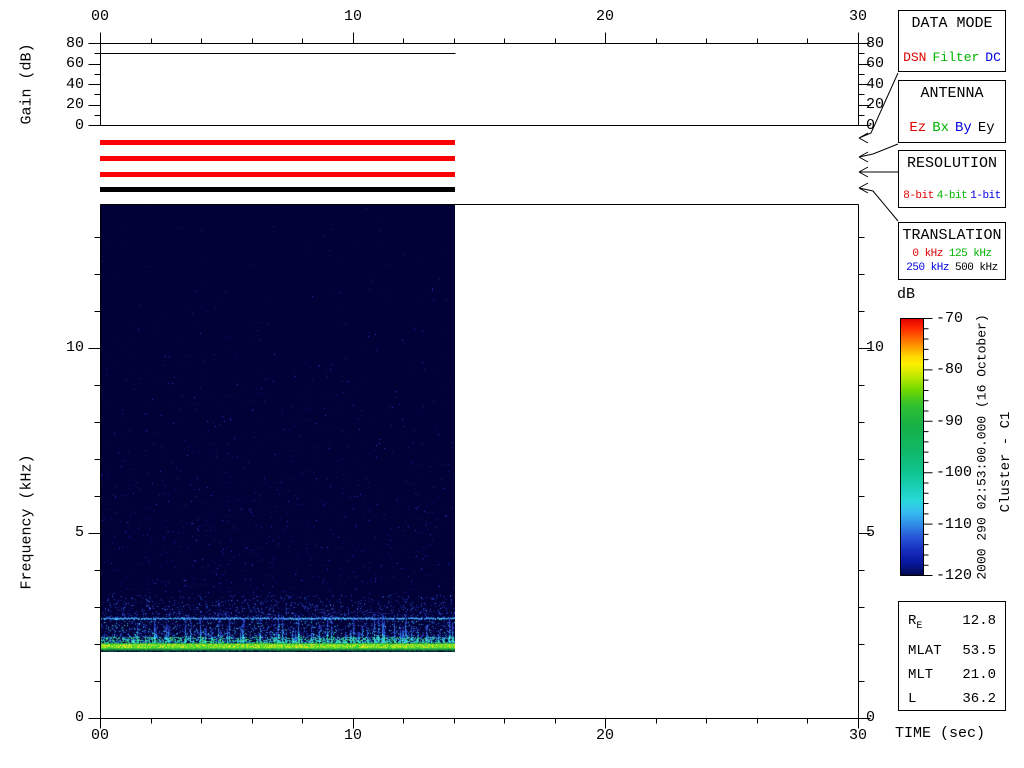  I want to click on resolution-legend-box: RESOLUTION 8-bit 4-bit 1-bit, so click(952, 179).